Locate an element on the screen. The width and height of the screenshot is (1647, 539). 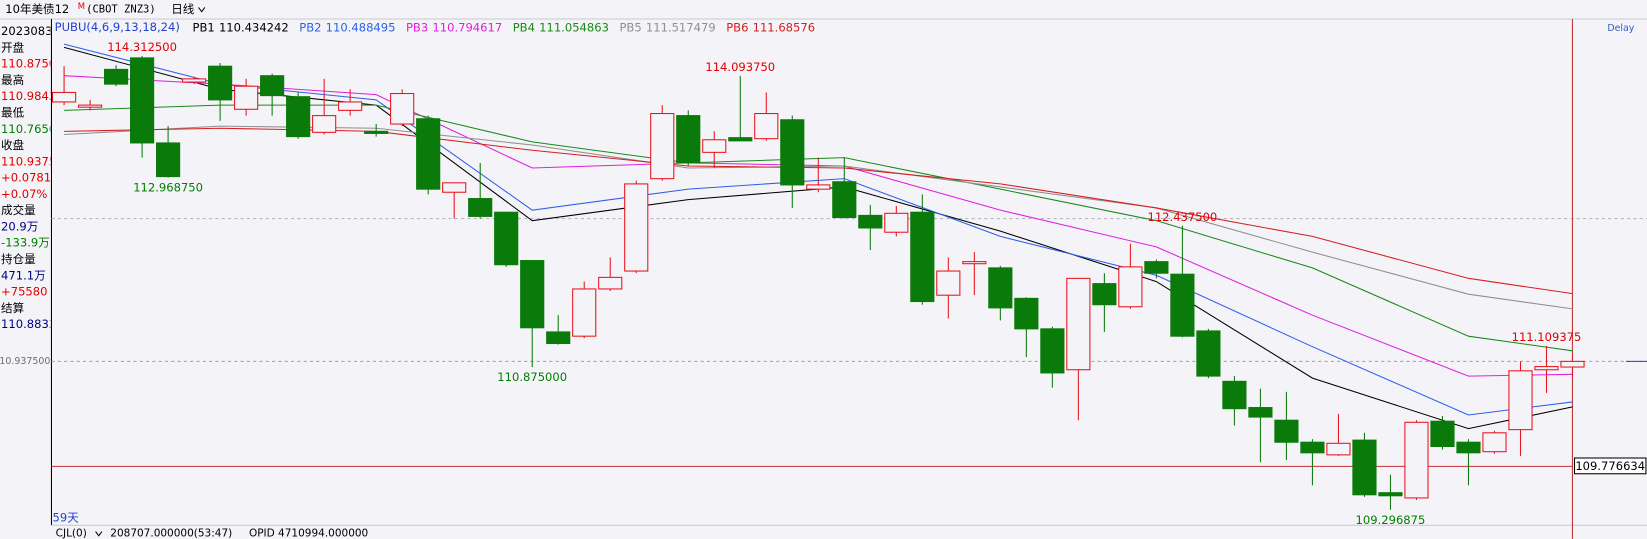
legend-entry: PB5 111.517479 is located at coordinates (667, 27).